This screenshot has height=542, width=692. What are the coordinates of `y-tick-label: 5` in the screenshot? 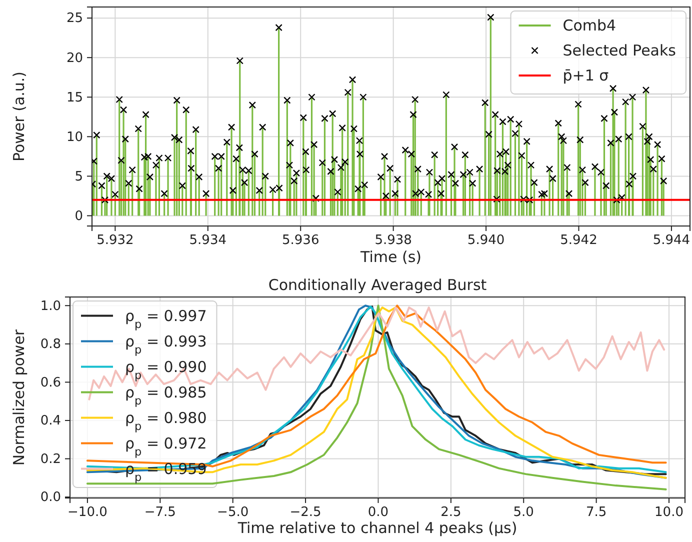 It's located at (78, 176).